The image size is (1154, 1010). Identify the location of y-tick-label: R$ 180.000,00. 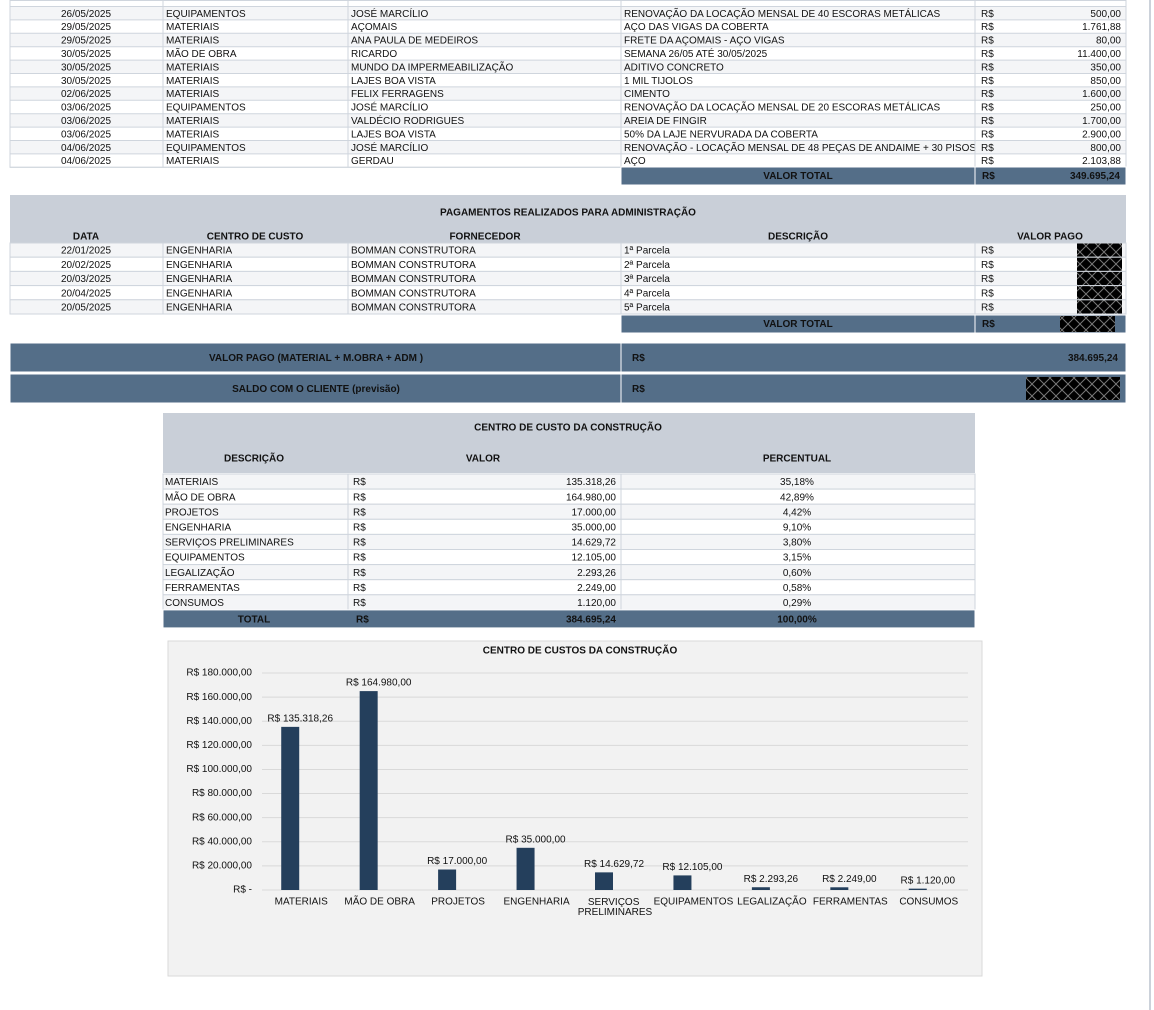
(219, 673).